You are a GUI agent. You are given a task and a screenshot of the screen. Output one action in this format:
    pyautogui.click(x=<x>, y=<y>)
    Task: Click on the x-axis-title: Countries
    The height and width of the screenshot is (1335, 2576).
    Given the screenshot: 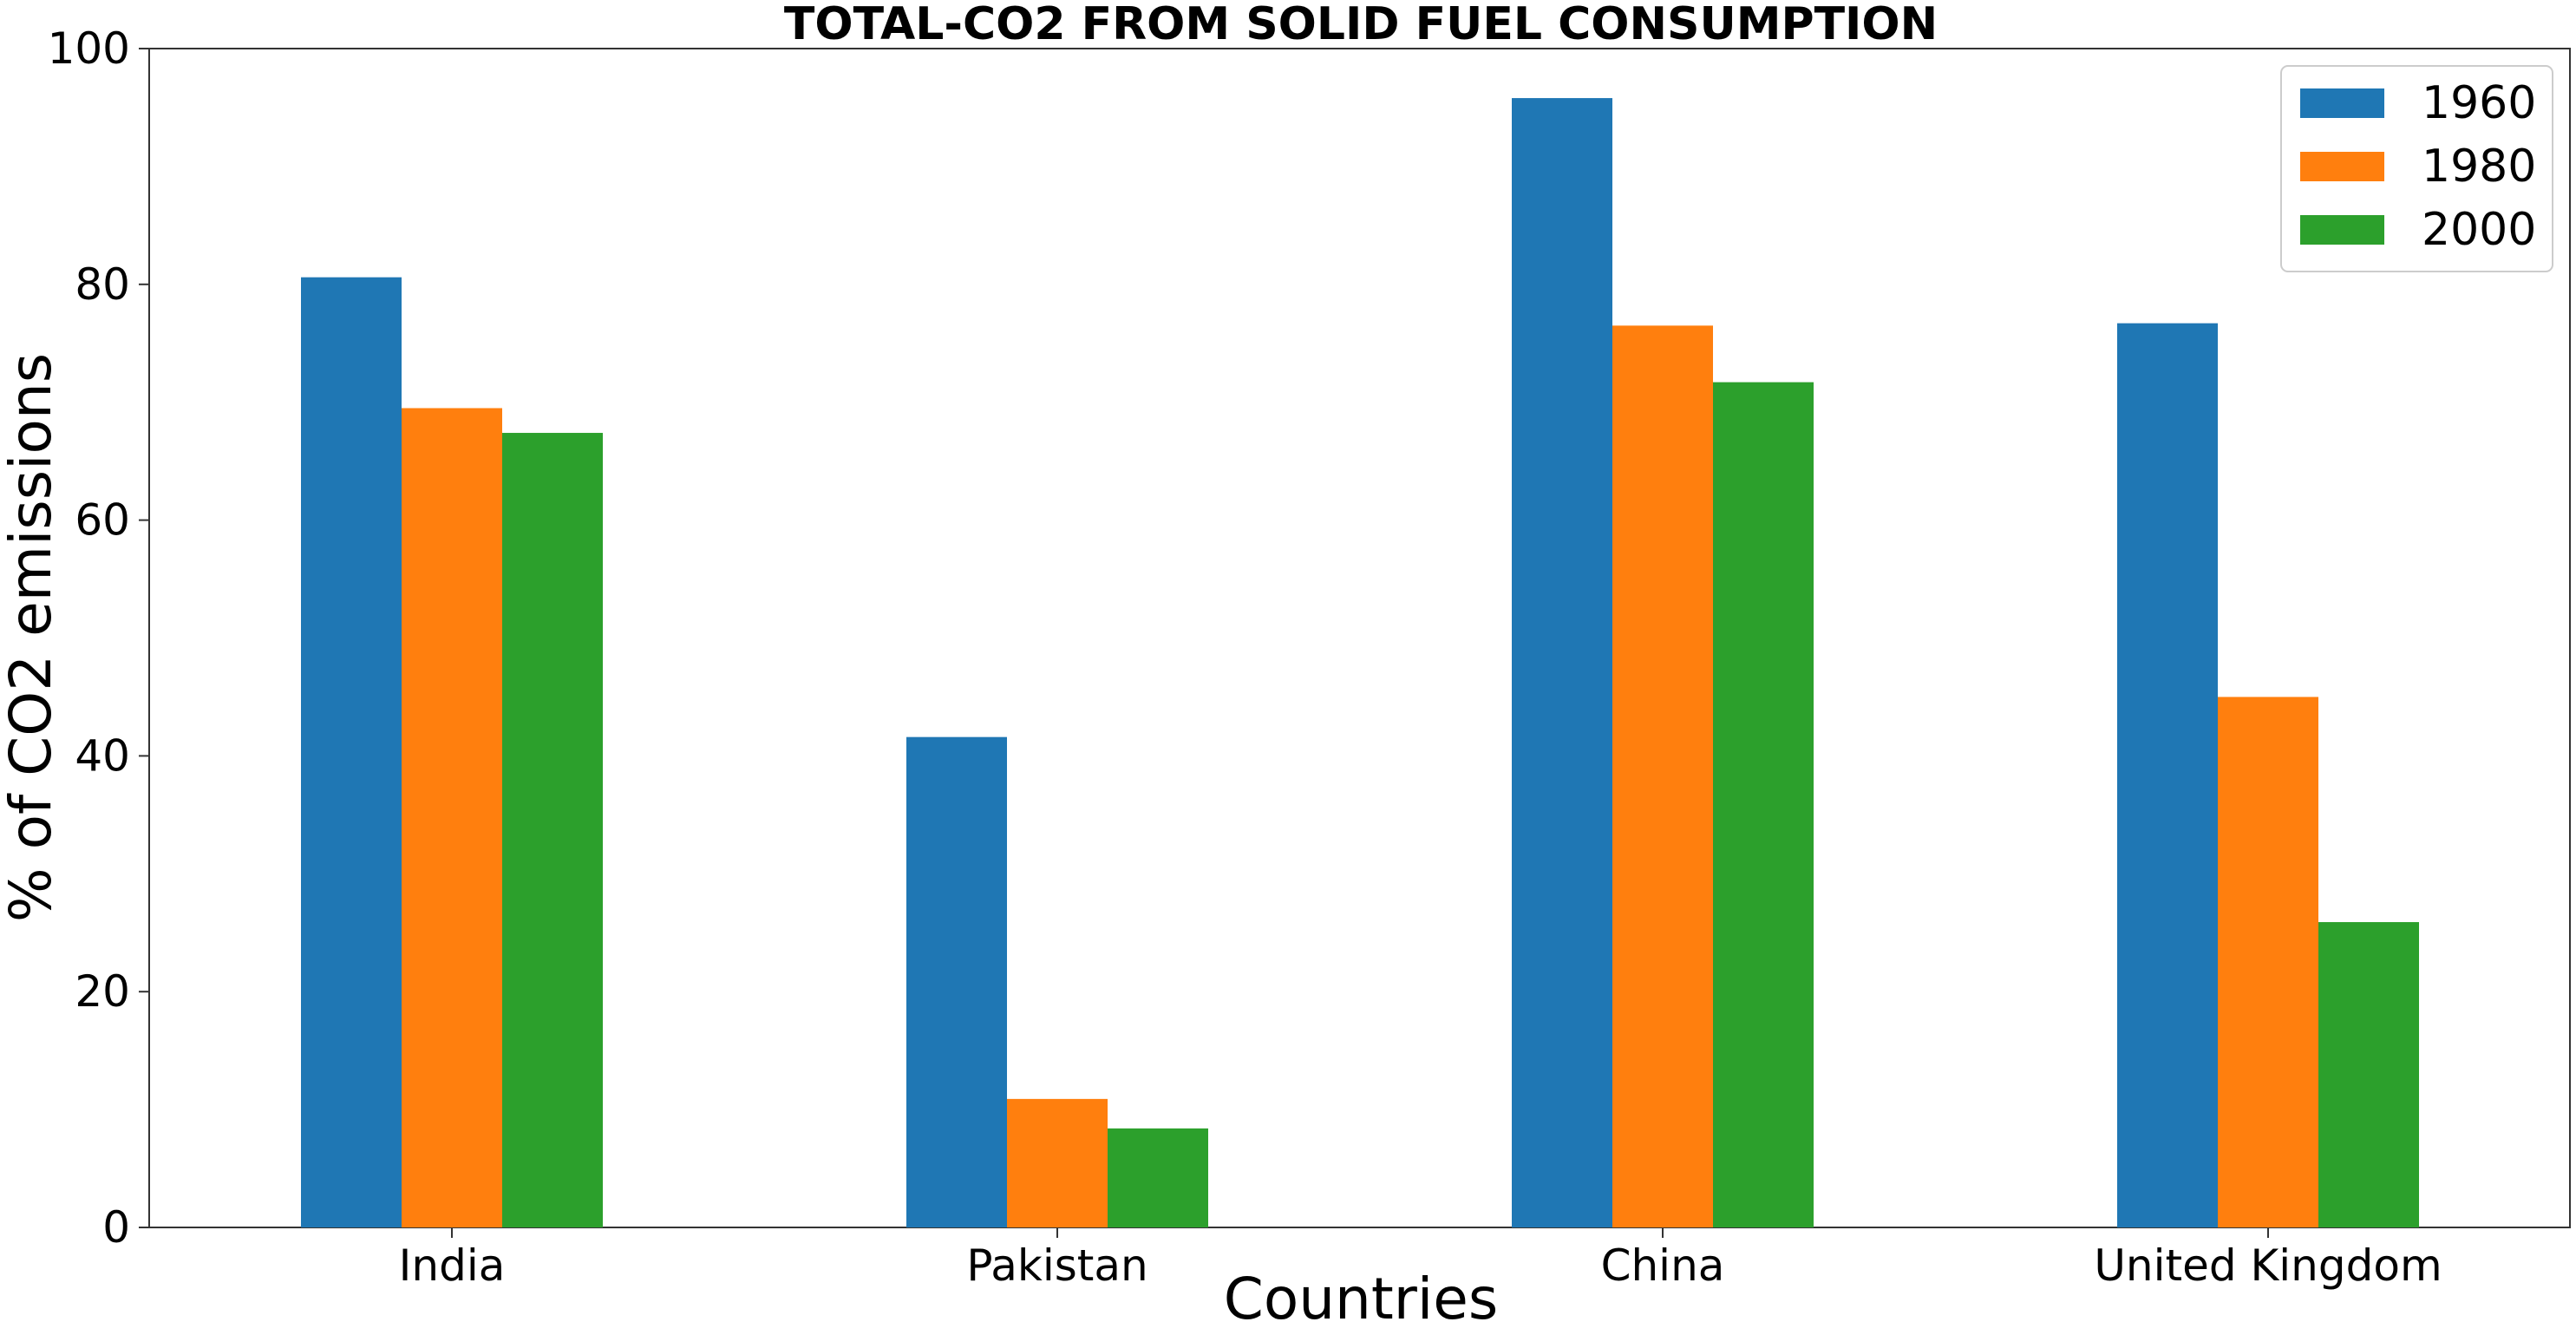 What is the action you would take?
    pyautogui.click(x=1361, y=1299)
    